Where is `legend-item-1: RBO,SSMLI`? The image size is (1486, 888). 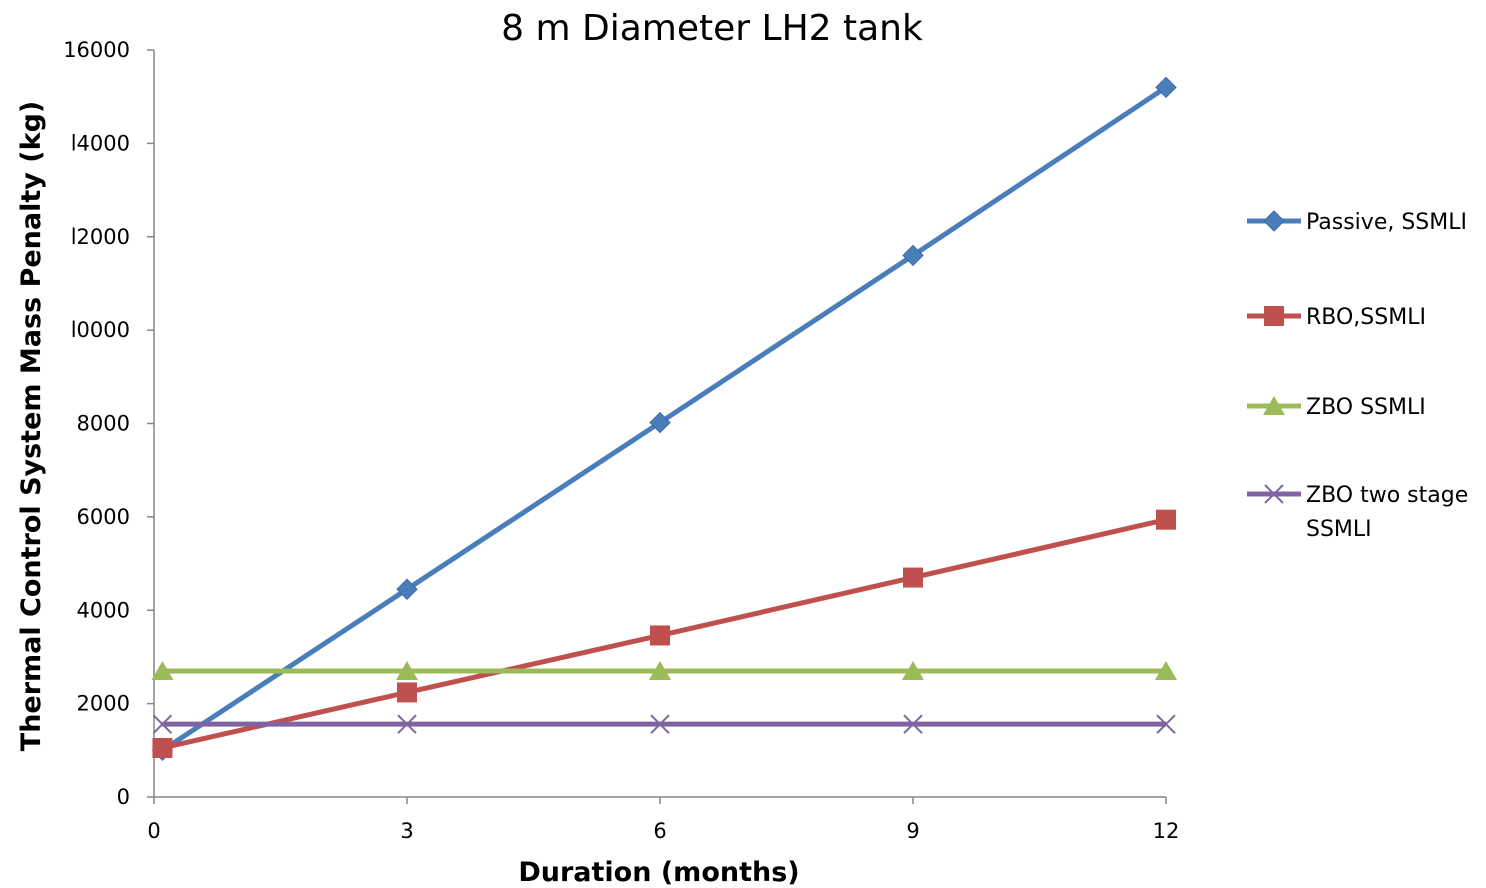 legend-item-1: RBO,SSMLI is located at coordinates (1336, 317).